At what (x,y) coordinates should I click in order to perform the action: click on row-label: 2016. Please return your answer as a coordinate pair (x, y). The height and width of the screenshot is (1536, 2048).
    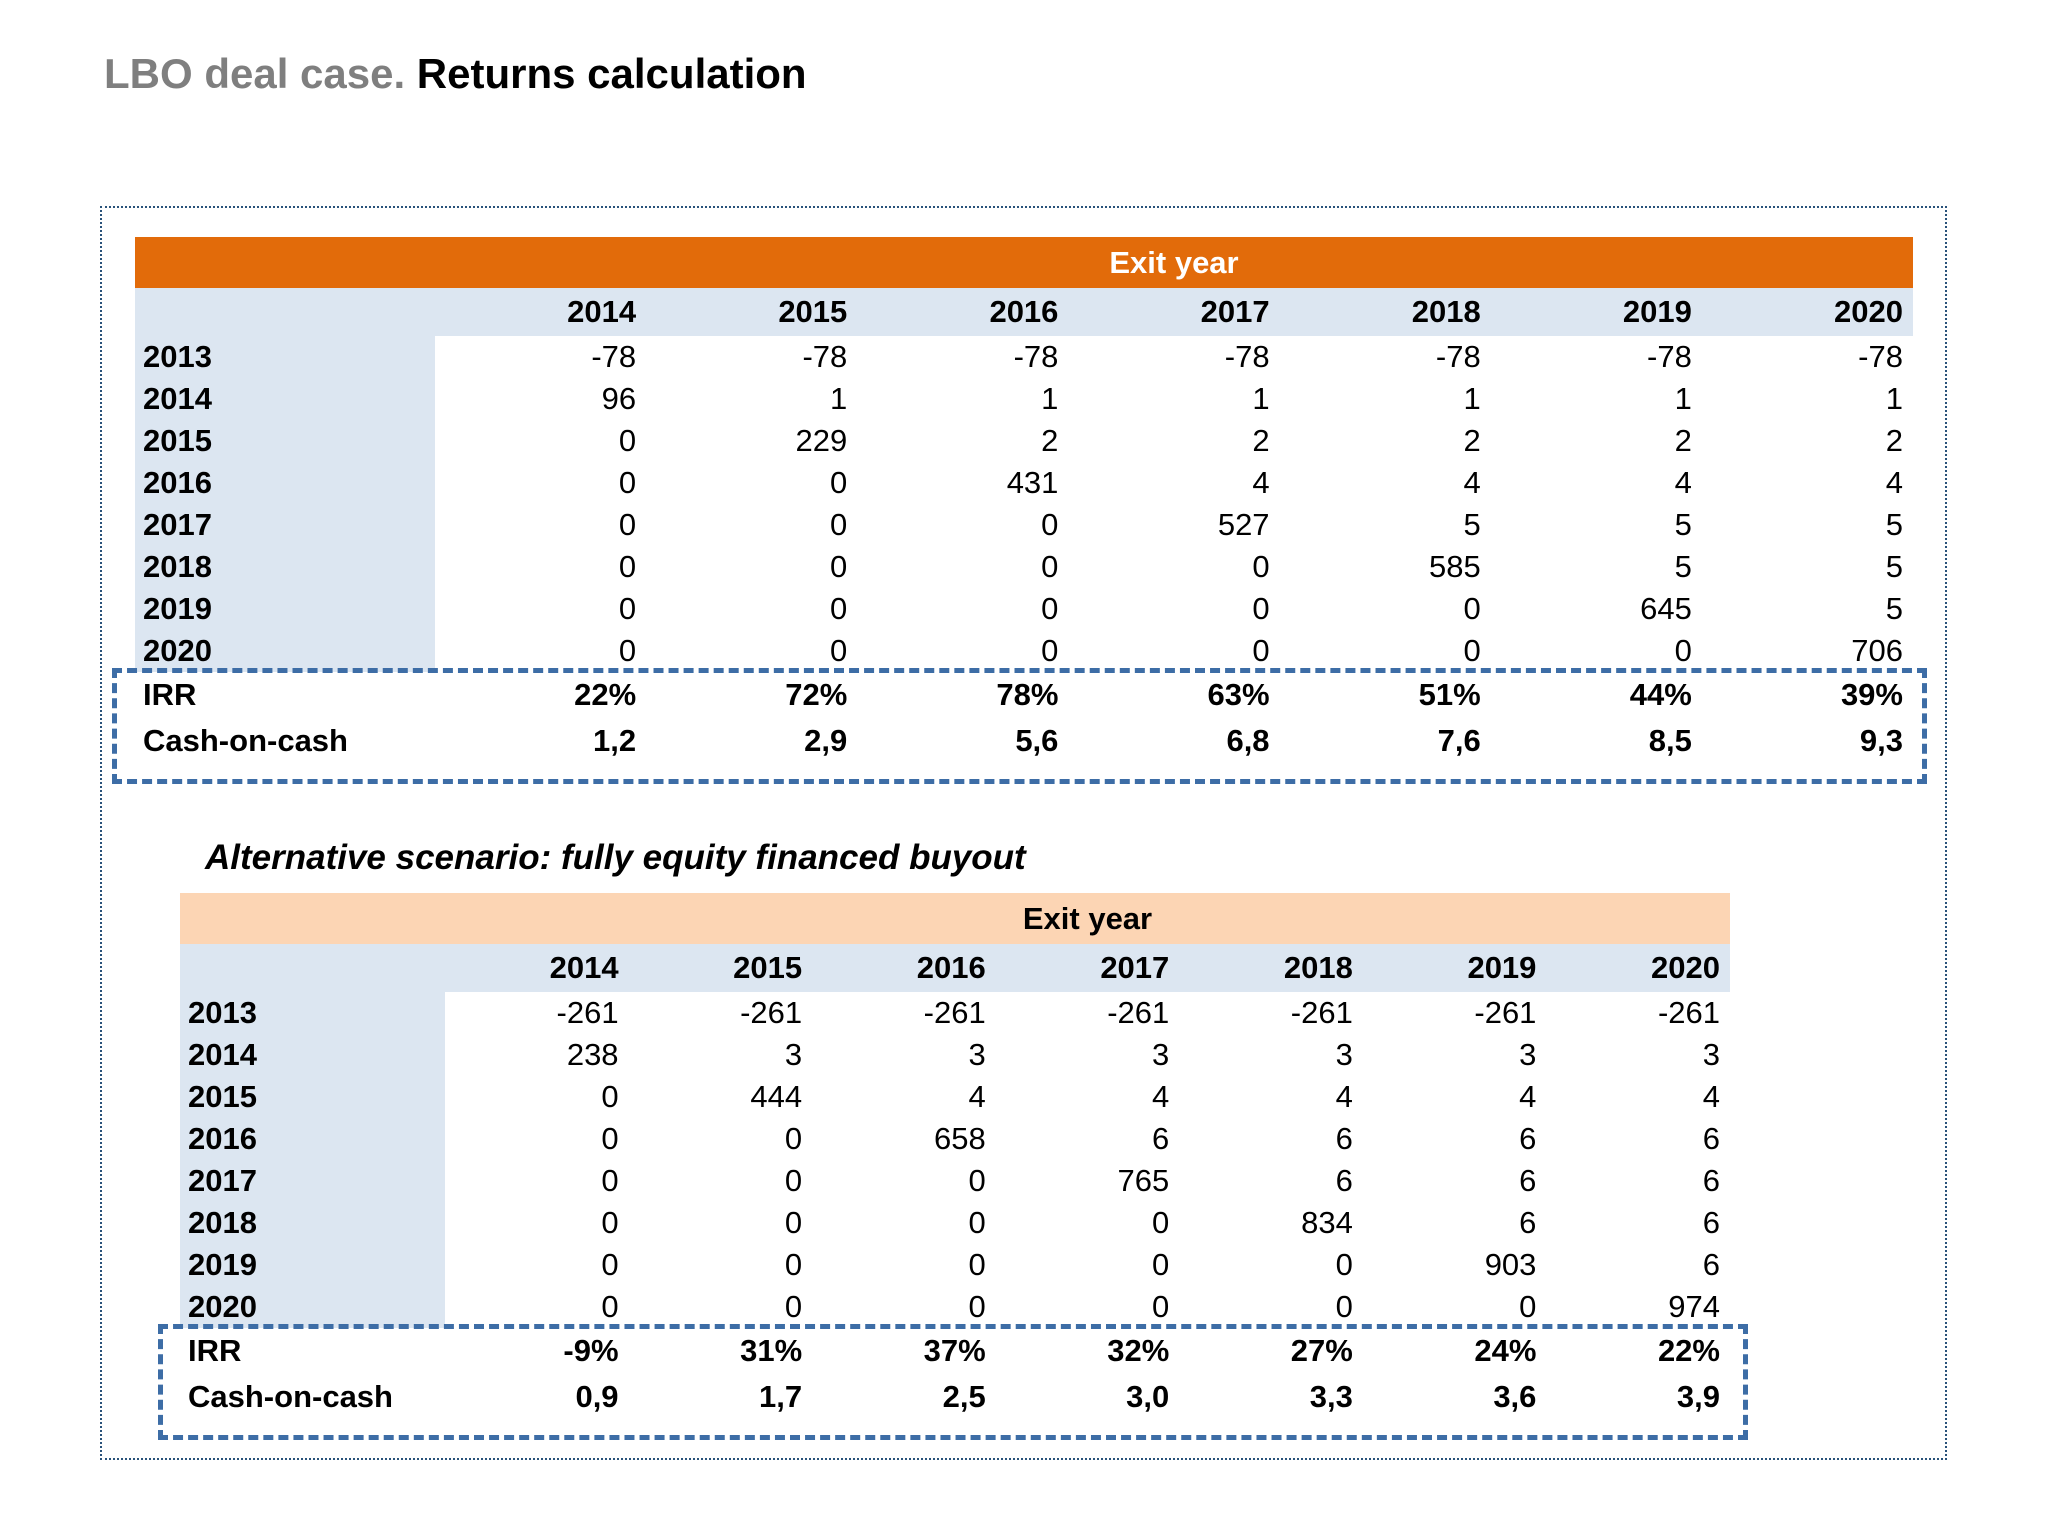
    Looking at the image, I should click on (312, 1139).